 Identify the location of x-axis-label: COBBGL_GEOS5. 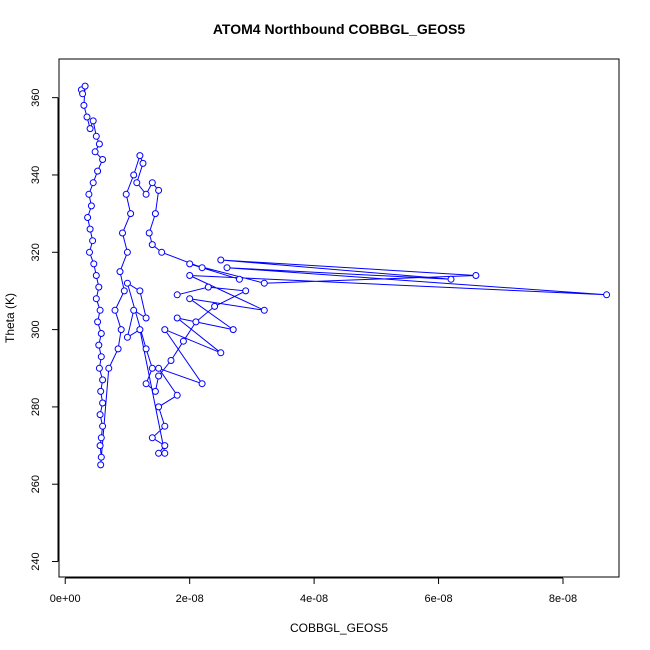
(339, 628).